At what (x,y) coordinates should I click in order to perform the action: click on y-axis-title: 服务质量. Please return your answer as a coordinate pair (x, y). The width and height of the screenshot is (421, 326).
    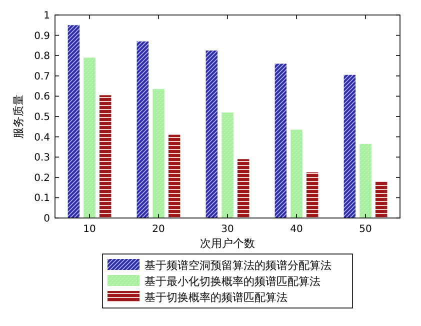
    Looking at the image, I should click on (18, 116).